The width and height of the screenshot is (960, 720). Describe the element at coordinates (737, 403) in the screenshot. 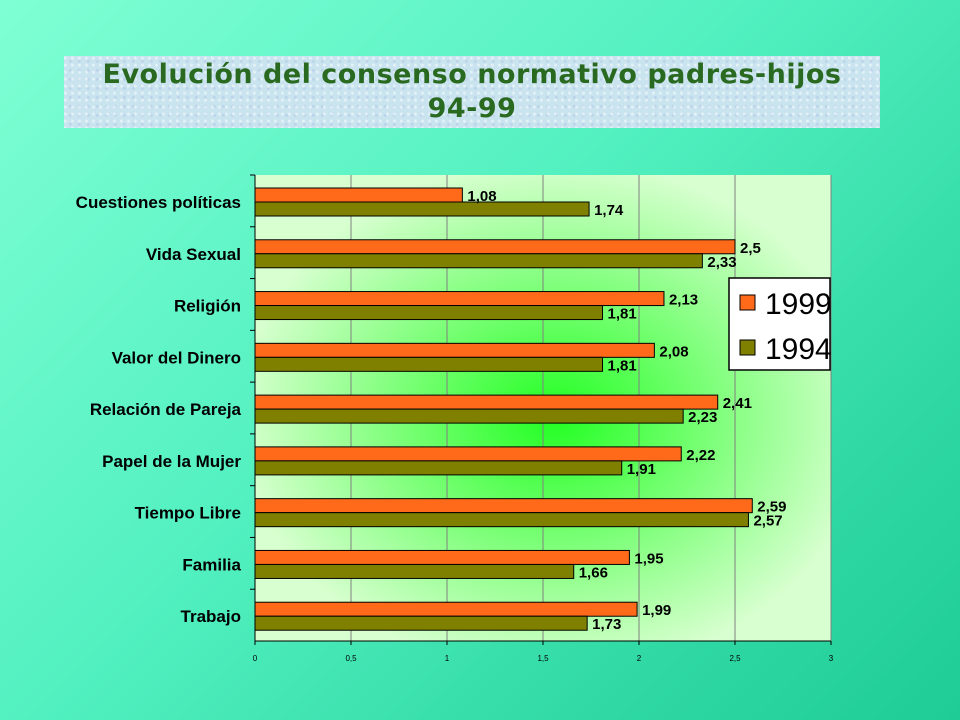

I see `data-label-1999: 2,41` at that location.